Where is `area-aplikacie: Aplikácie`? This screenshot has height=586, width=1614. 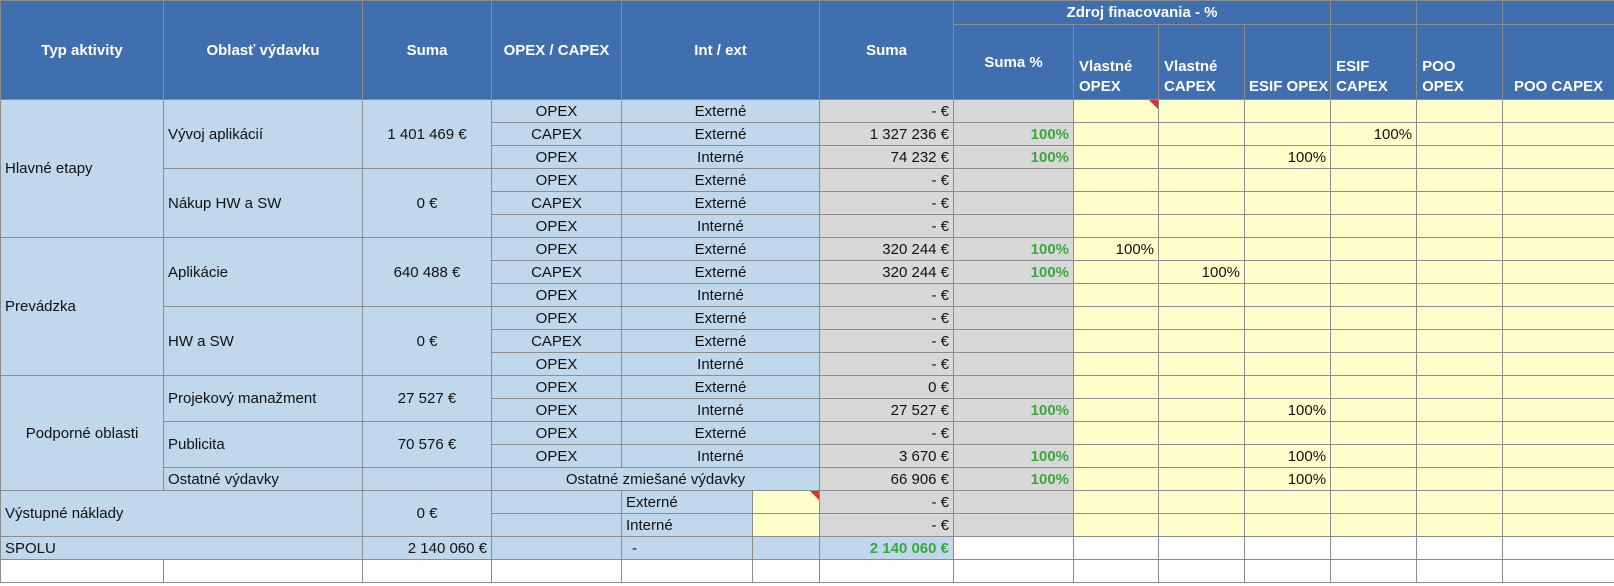 area-aplikacie: Aplikácie is located at coordinates (263, 272).